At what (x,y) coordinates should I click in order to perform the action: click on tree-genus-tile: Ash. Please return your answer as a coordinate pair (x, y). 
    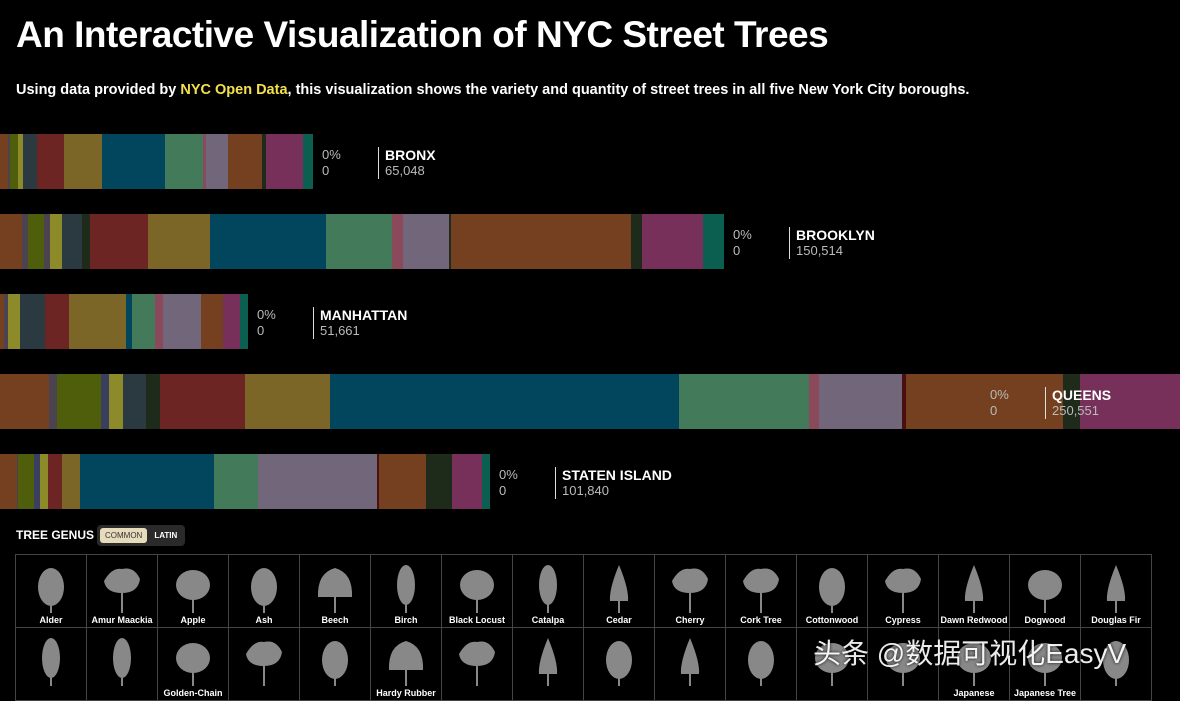
    Looking at the image, I should click on (264, 591).